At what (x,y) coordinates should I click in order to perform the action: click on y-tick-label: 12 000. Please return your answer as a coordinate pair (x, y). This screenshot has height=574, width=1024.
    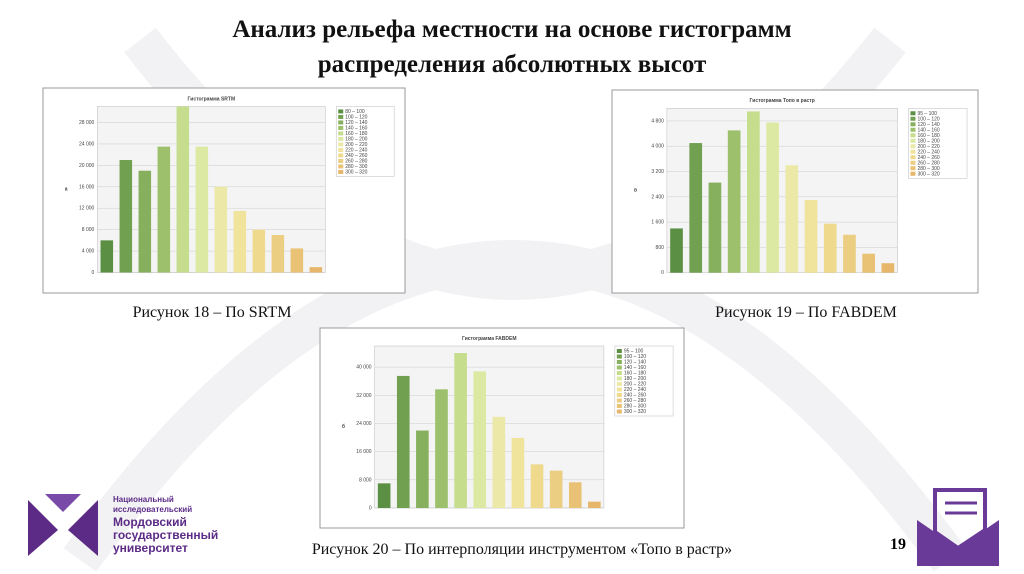
    Looking at the image, I should click on (87, 209).